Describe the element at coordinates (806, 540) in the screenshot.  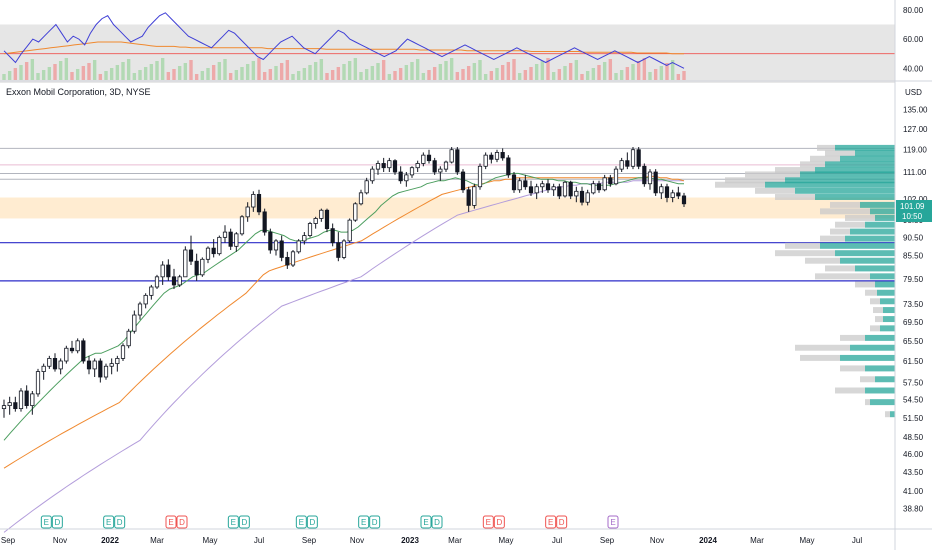
I see `time-tick-label: May` at that location.